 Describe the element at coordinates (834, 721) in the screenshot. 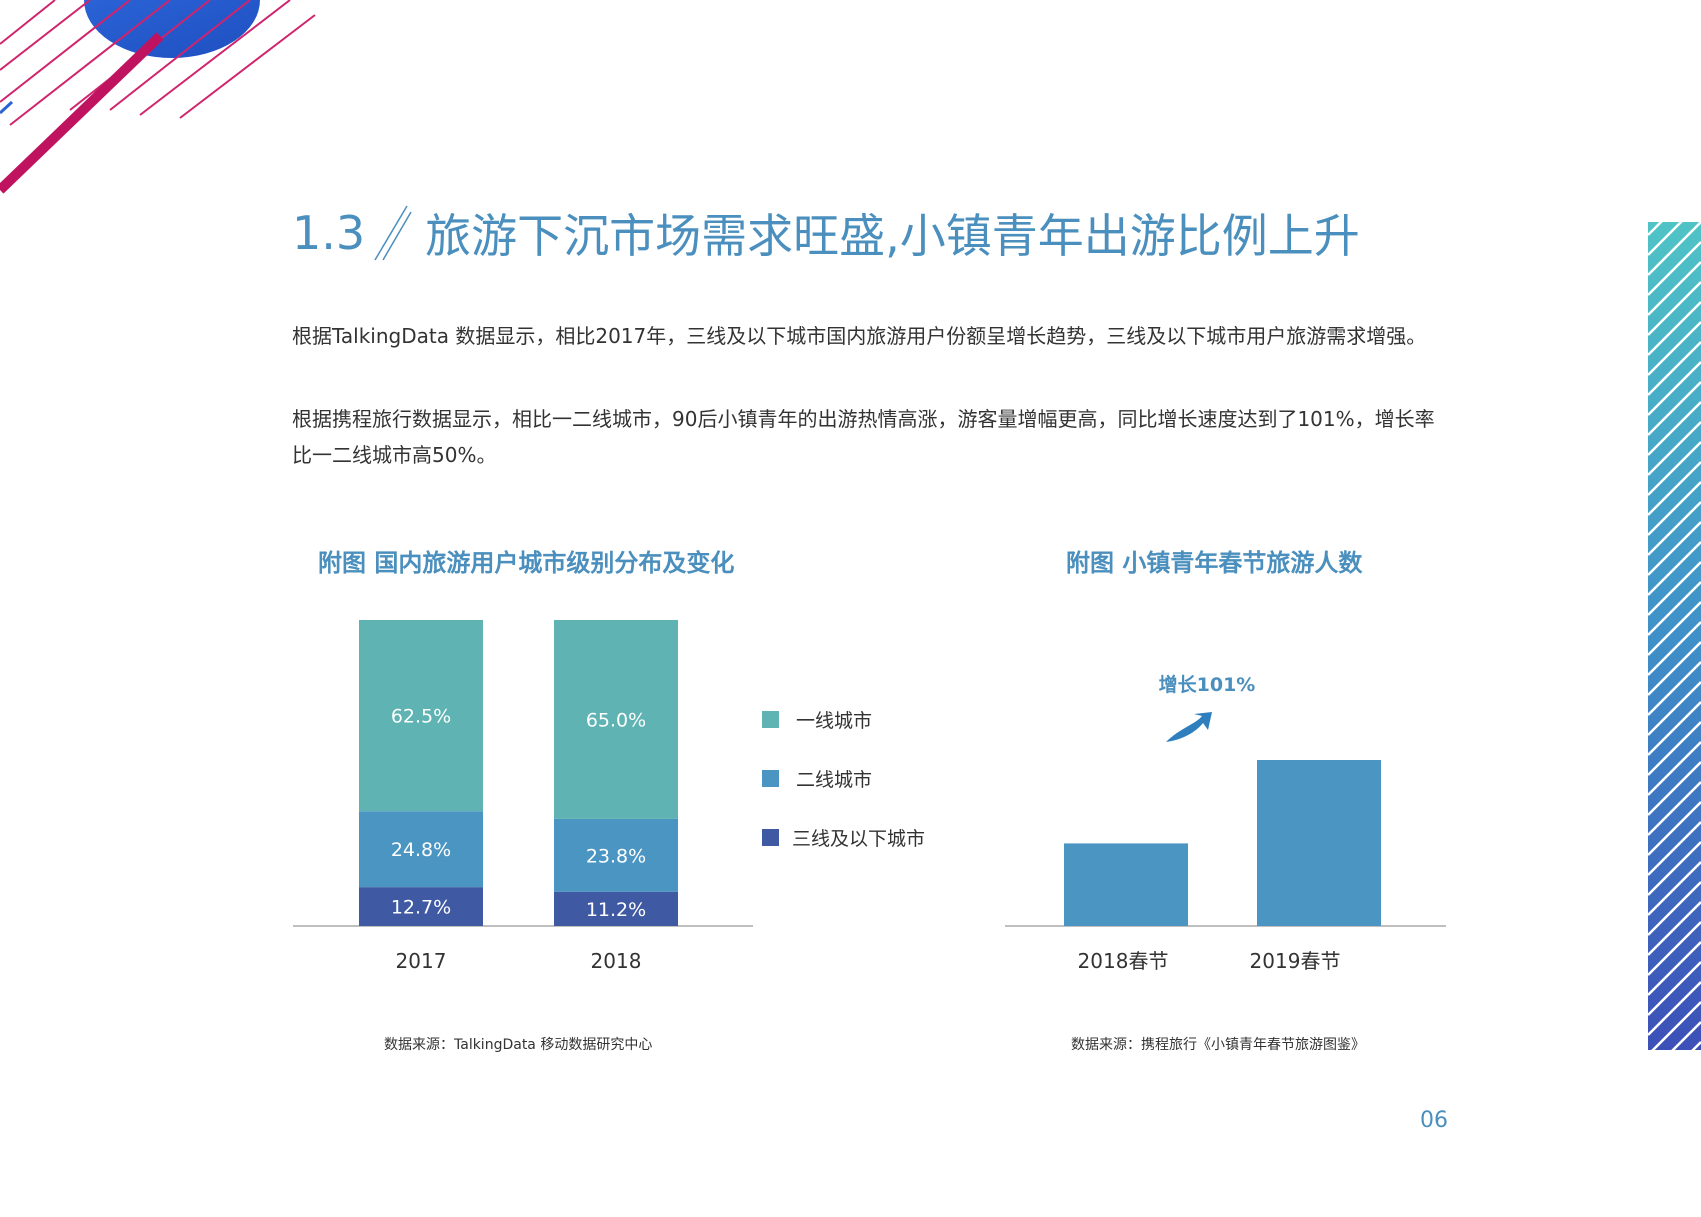

I see `legend-label: 一线城市` at that location.